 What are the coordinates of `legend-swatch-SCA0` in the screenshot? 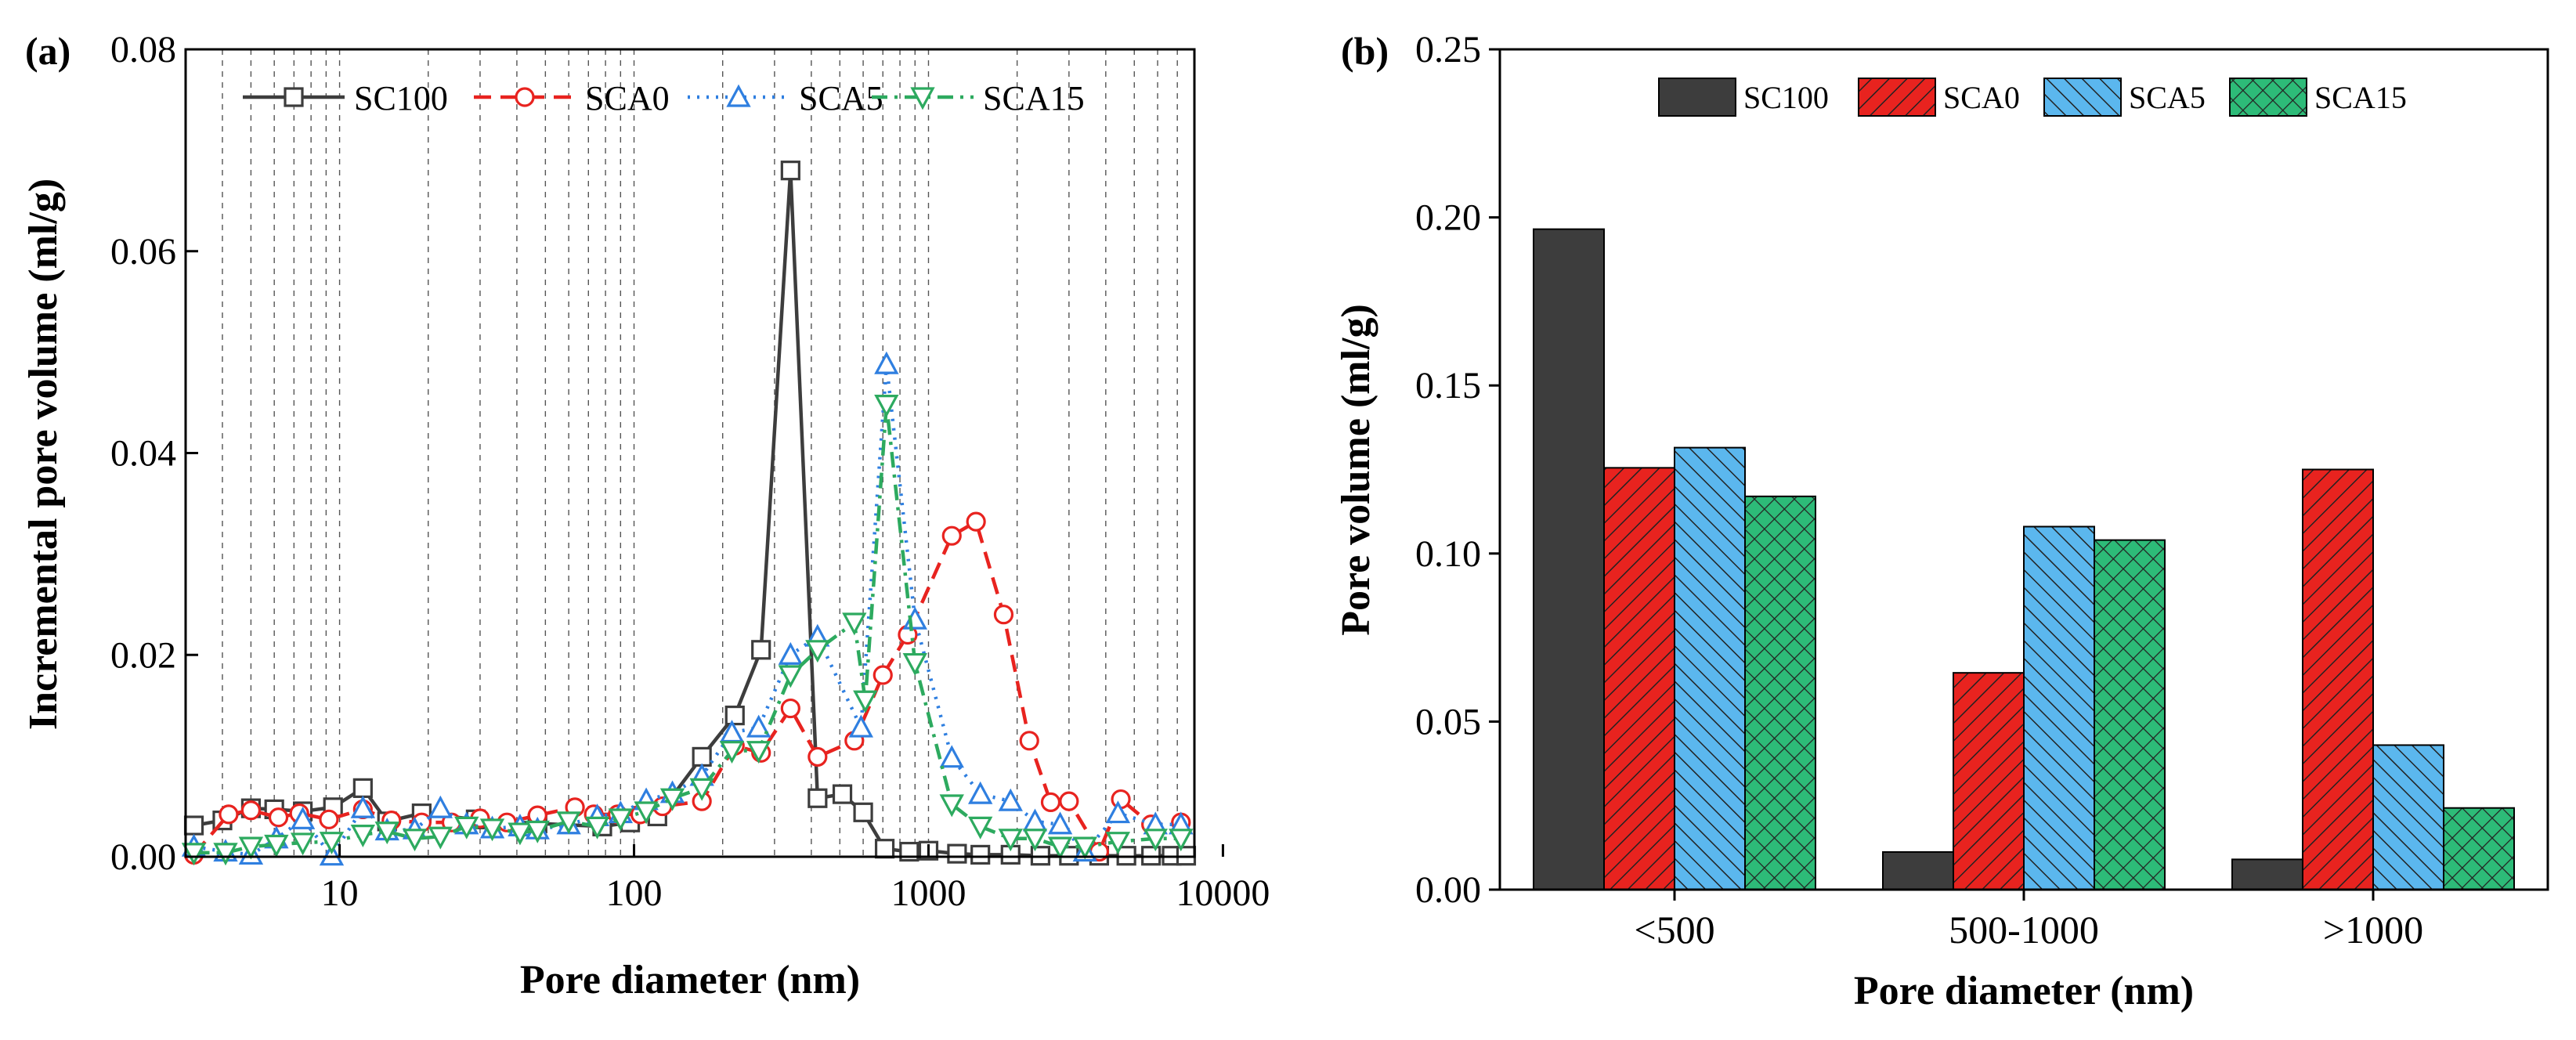 It's located at (1897, 97).